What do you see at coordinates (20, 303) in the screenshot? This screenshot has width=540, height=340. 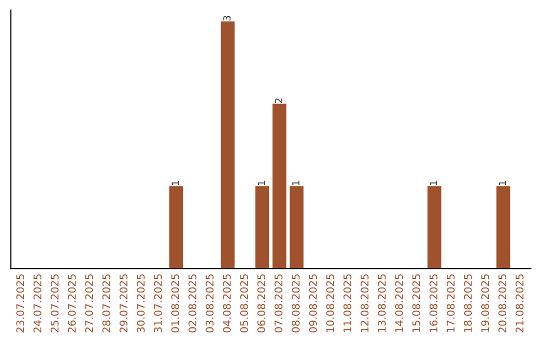 I see `x-tick-label: 23.07.2025` at bounding box center [20, 303].